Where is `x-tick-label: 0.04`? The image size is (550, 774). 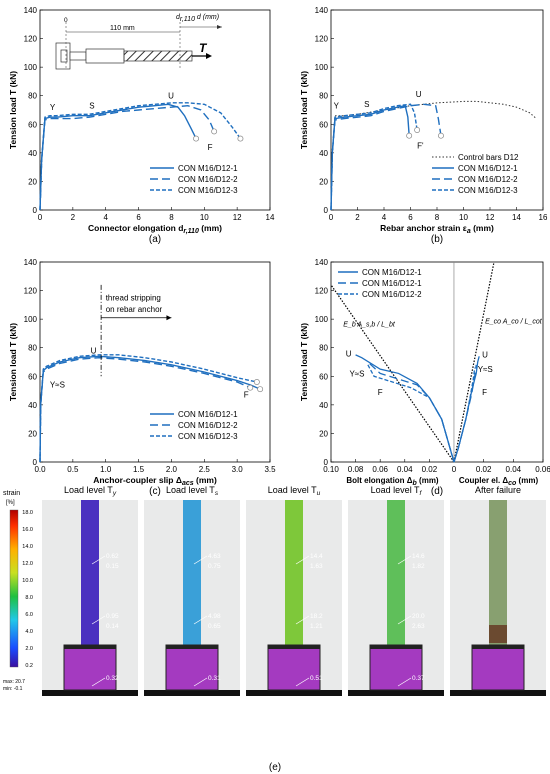
x-tick-label: 0.04 is located at coordinates (405, 469).